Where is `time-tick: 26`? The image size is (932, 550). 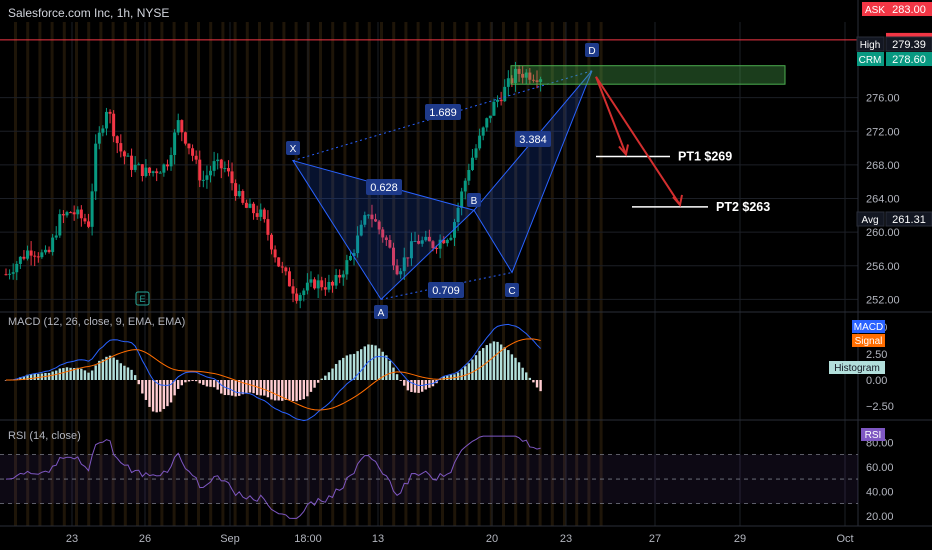
time-tick: 26 is located at coordinates (145, 539).